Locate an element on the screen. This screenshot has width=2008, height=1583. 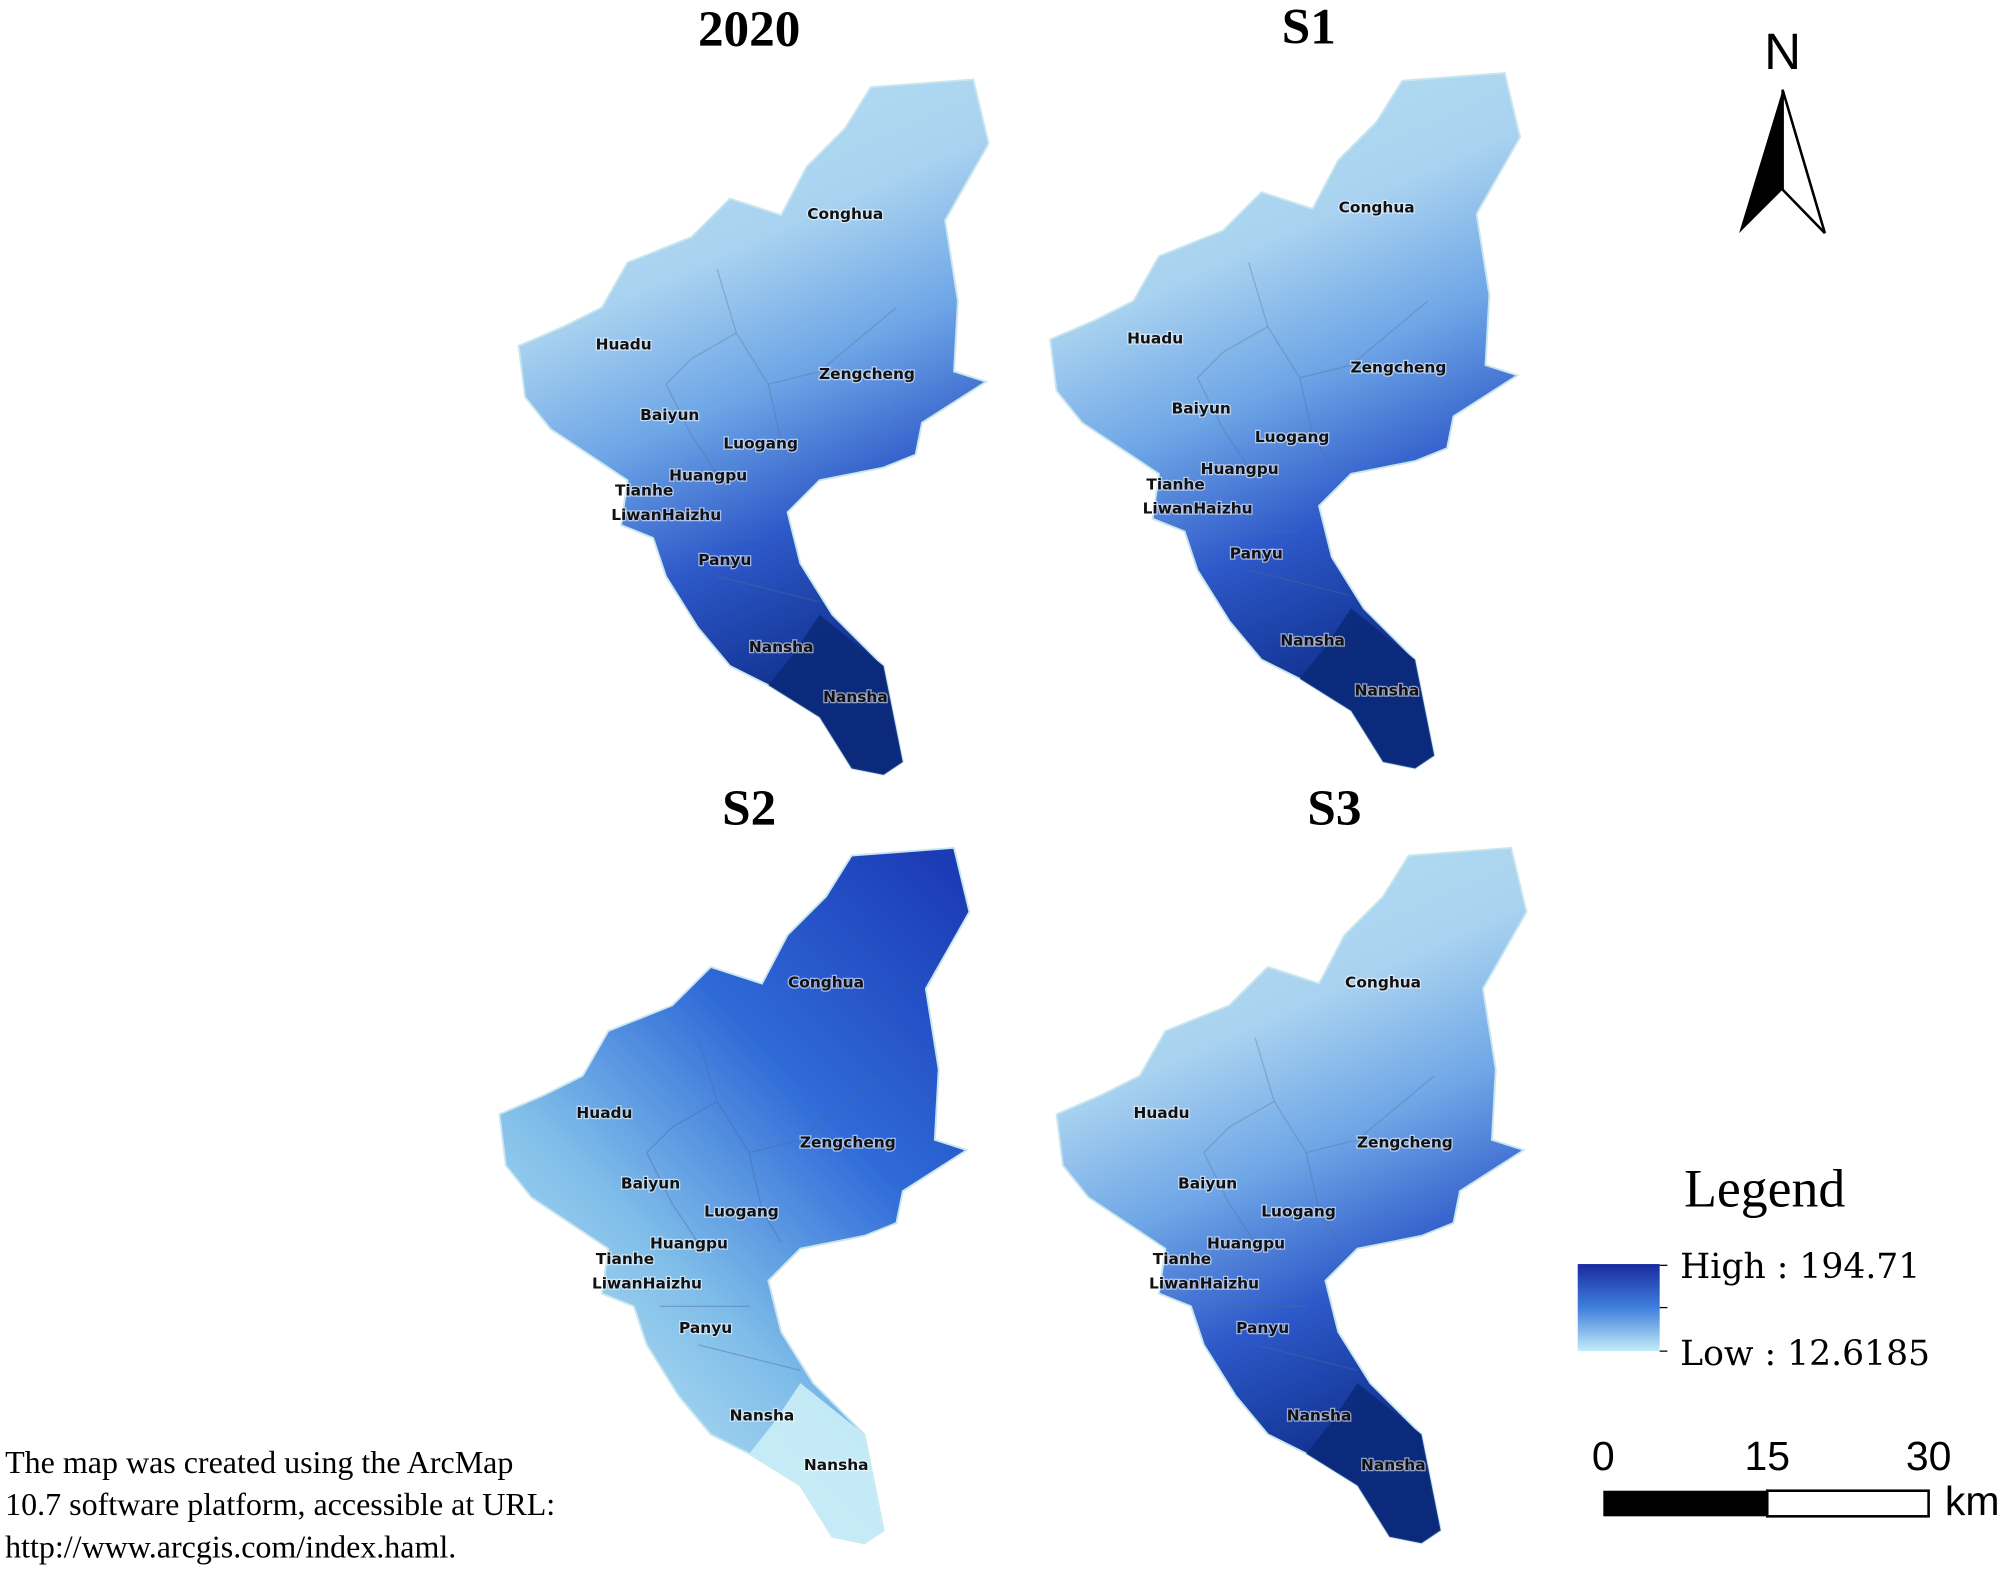
note-line: The map was created using the ArcMap is located at coordinates (259, 1462).